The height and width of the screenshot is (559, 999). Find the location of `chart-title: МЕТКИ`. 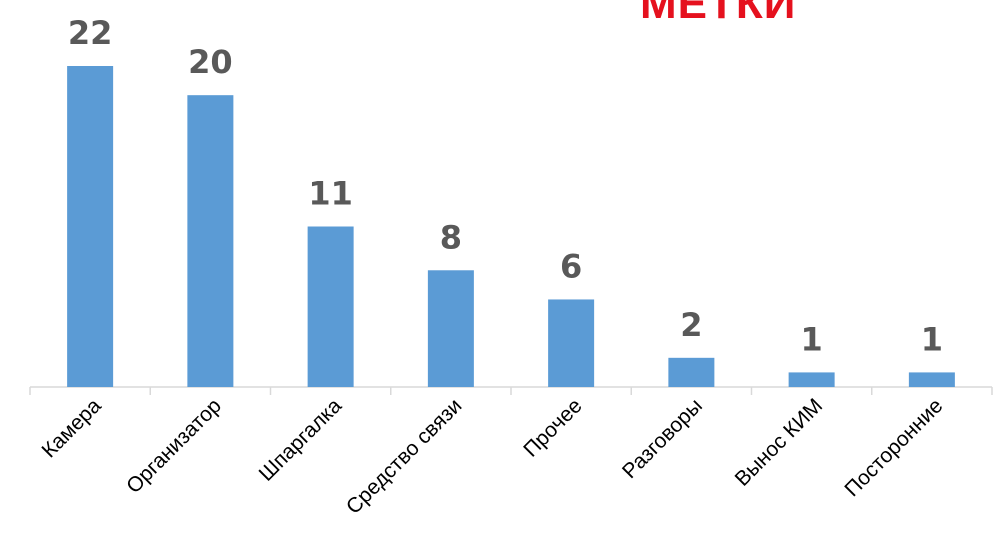

chart-title: МЕТКИ is located at coordinates (718, 14).